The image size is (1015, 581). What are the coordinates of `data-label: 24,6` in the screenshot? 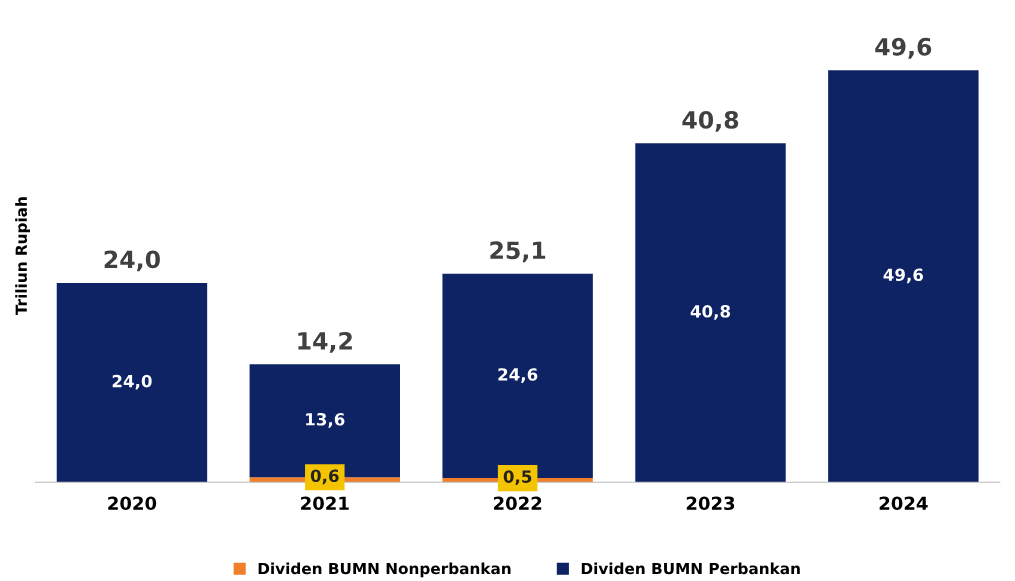 It's located at (518, 375).